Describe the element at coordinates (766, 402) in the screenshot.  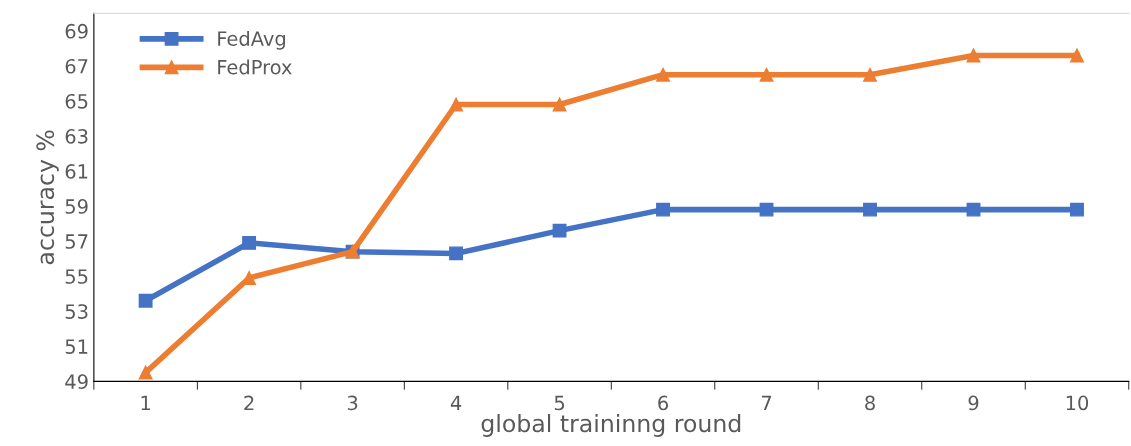
I see `x-tick-label: 7` at that location.